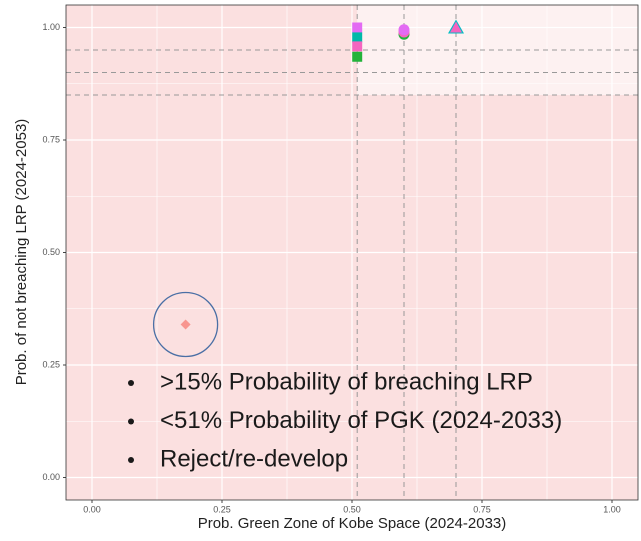  What do you see at coordinates (51, 364) in the screenshot?
I see `y-tick-label: 0.25` at bounding box center [51, 364].